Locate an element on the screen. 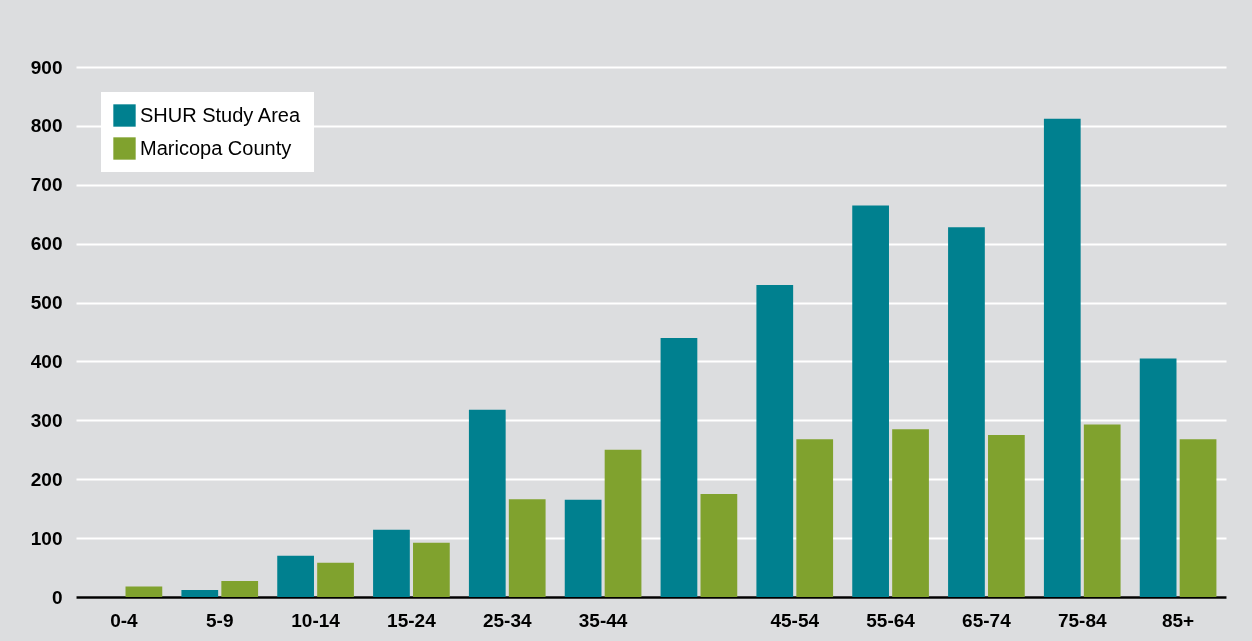  y-tick-label: 900 is located at coordinates (46, 67).